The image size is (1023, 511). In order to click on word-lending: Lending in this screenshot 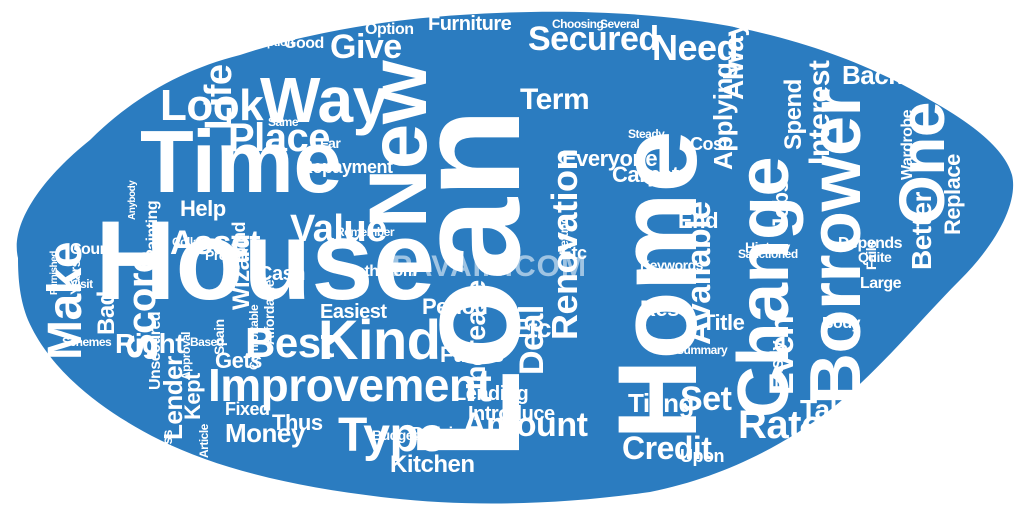, I will do `click(491, 394)`.